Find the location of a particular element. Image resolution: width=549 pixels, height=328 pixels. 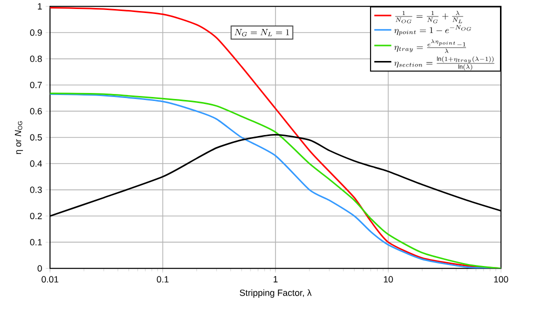

y-tick-label: 0 is located at coordinates (40, 268).